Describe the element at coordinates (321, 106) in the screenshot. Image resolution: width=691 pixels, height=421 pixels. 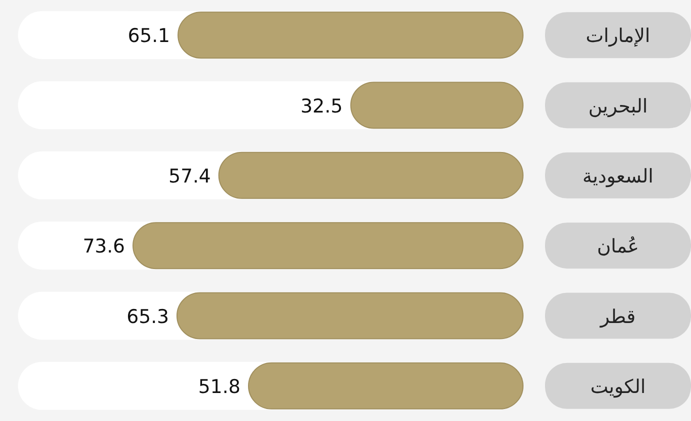
I see `data-label: 32.5` at that location.